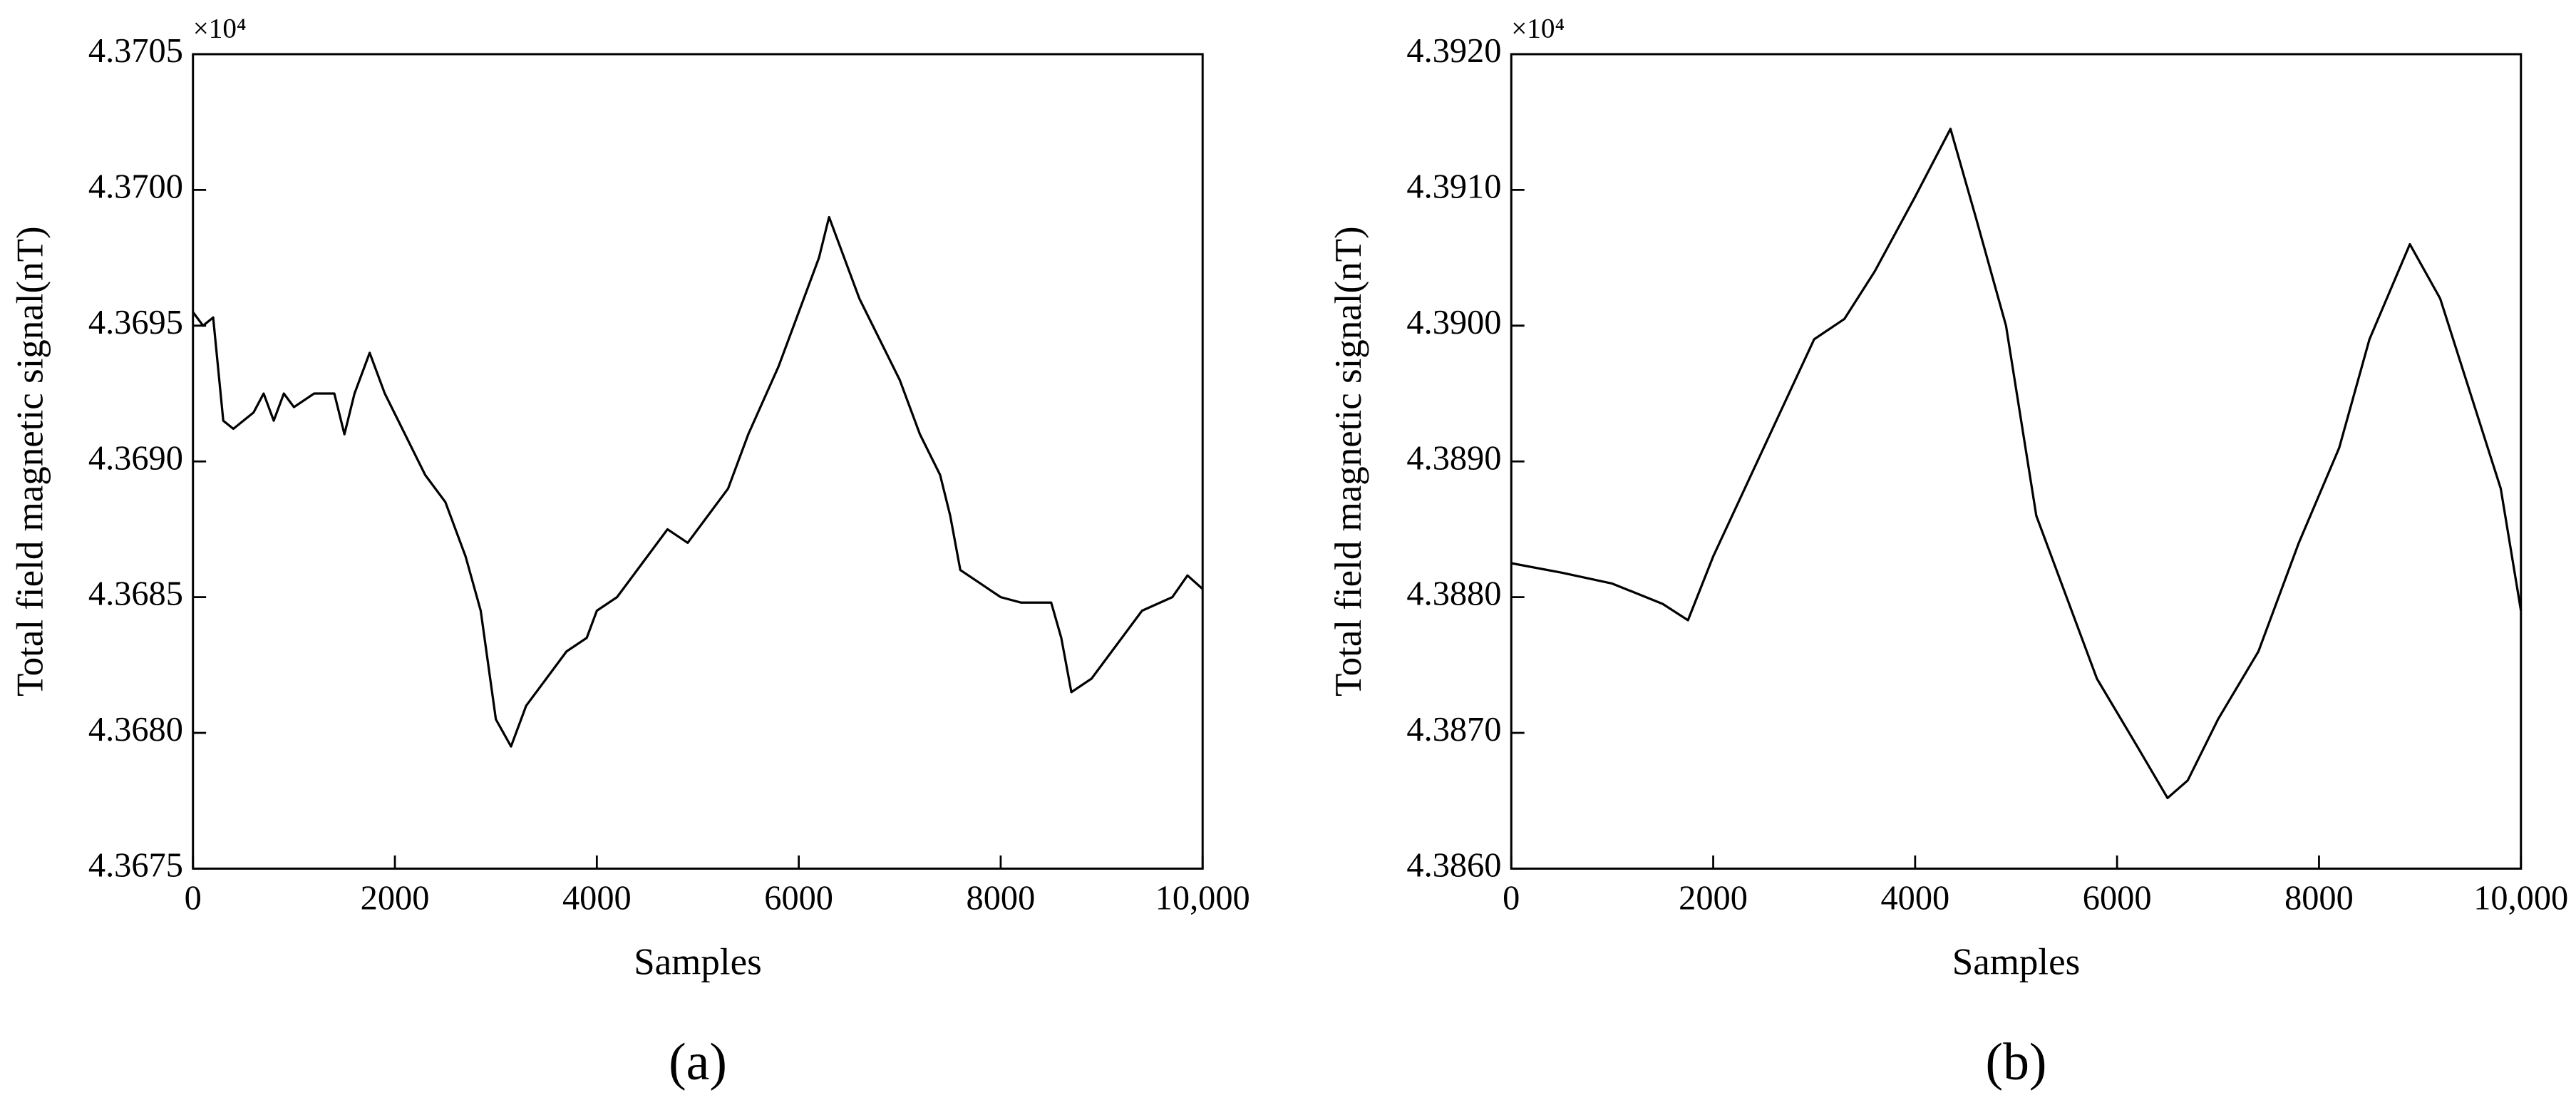 This screenshot has height=1110, width=2576. What do you see at coordinates (1453, 458) in the screenshot?
I see `y-tick-label: 4.3890` at bounding box center [1453, 458].